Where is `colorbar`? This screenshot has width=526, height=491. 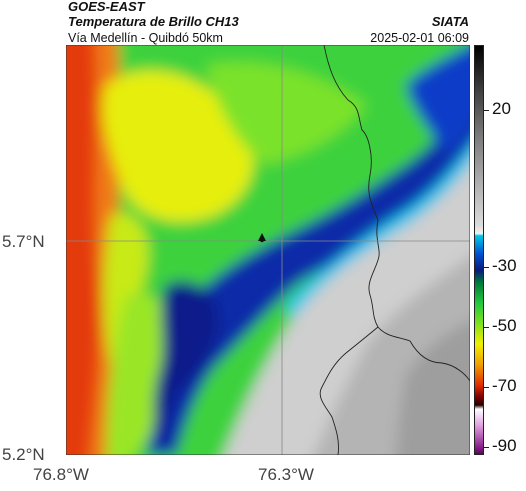 colorbar is located at coordinates (479, 250).